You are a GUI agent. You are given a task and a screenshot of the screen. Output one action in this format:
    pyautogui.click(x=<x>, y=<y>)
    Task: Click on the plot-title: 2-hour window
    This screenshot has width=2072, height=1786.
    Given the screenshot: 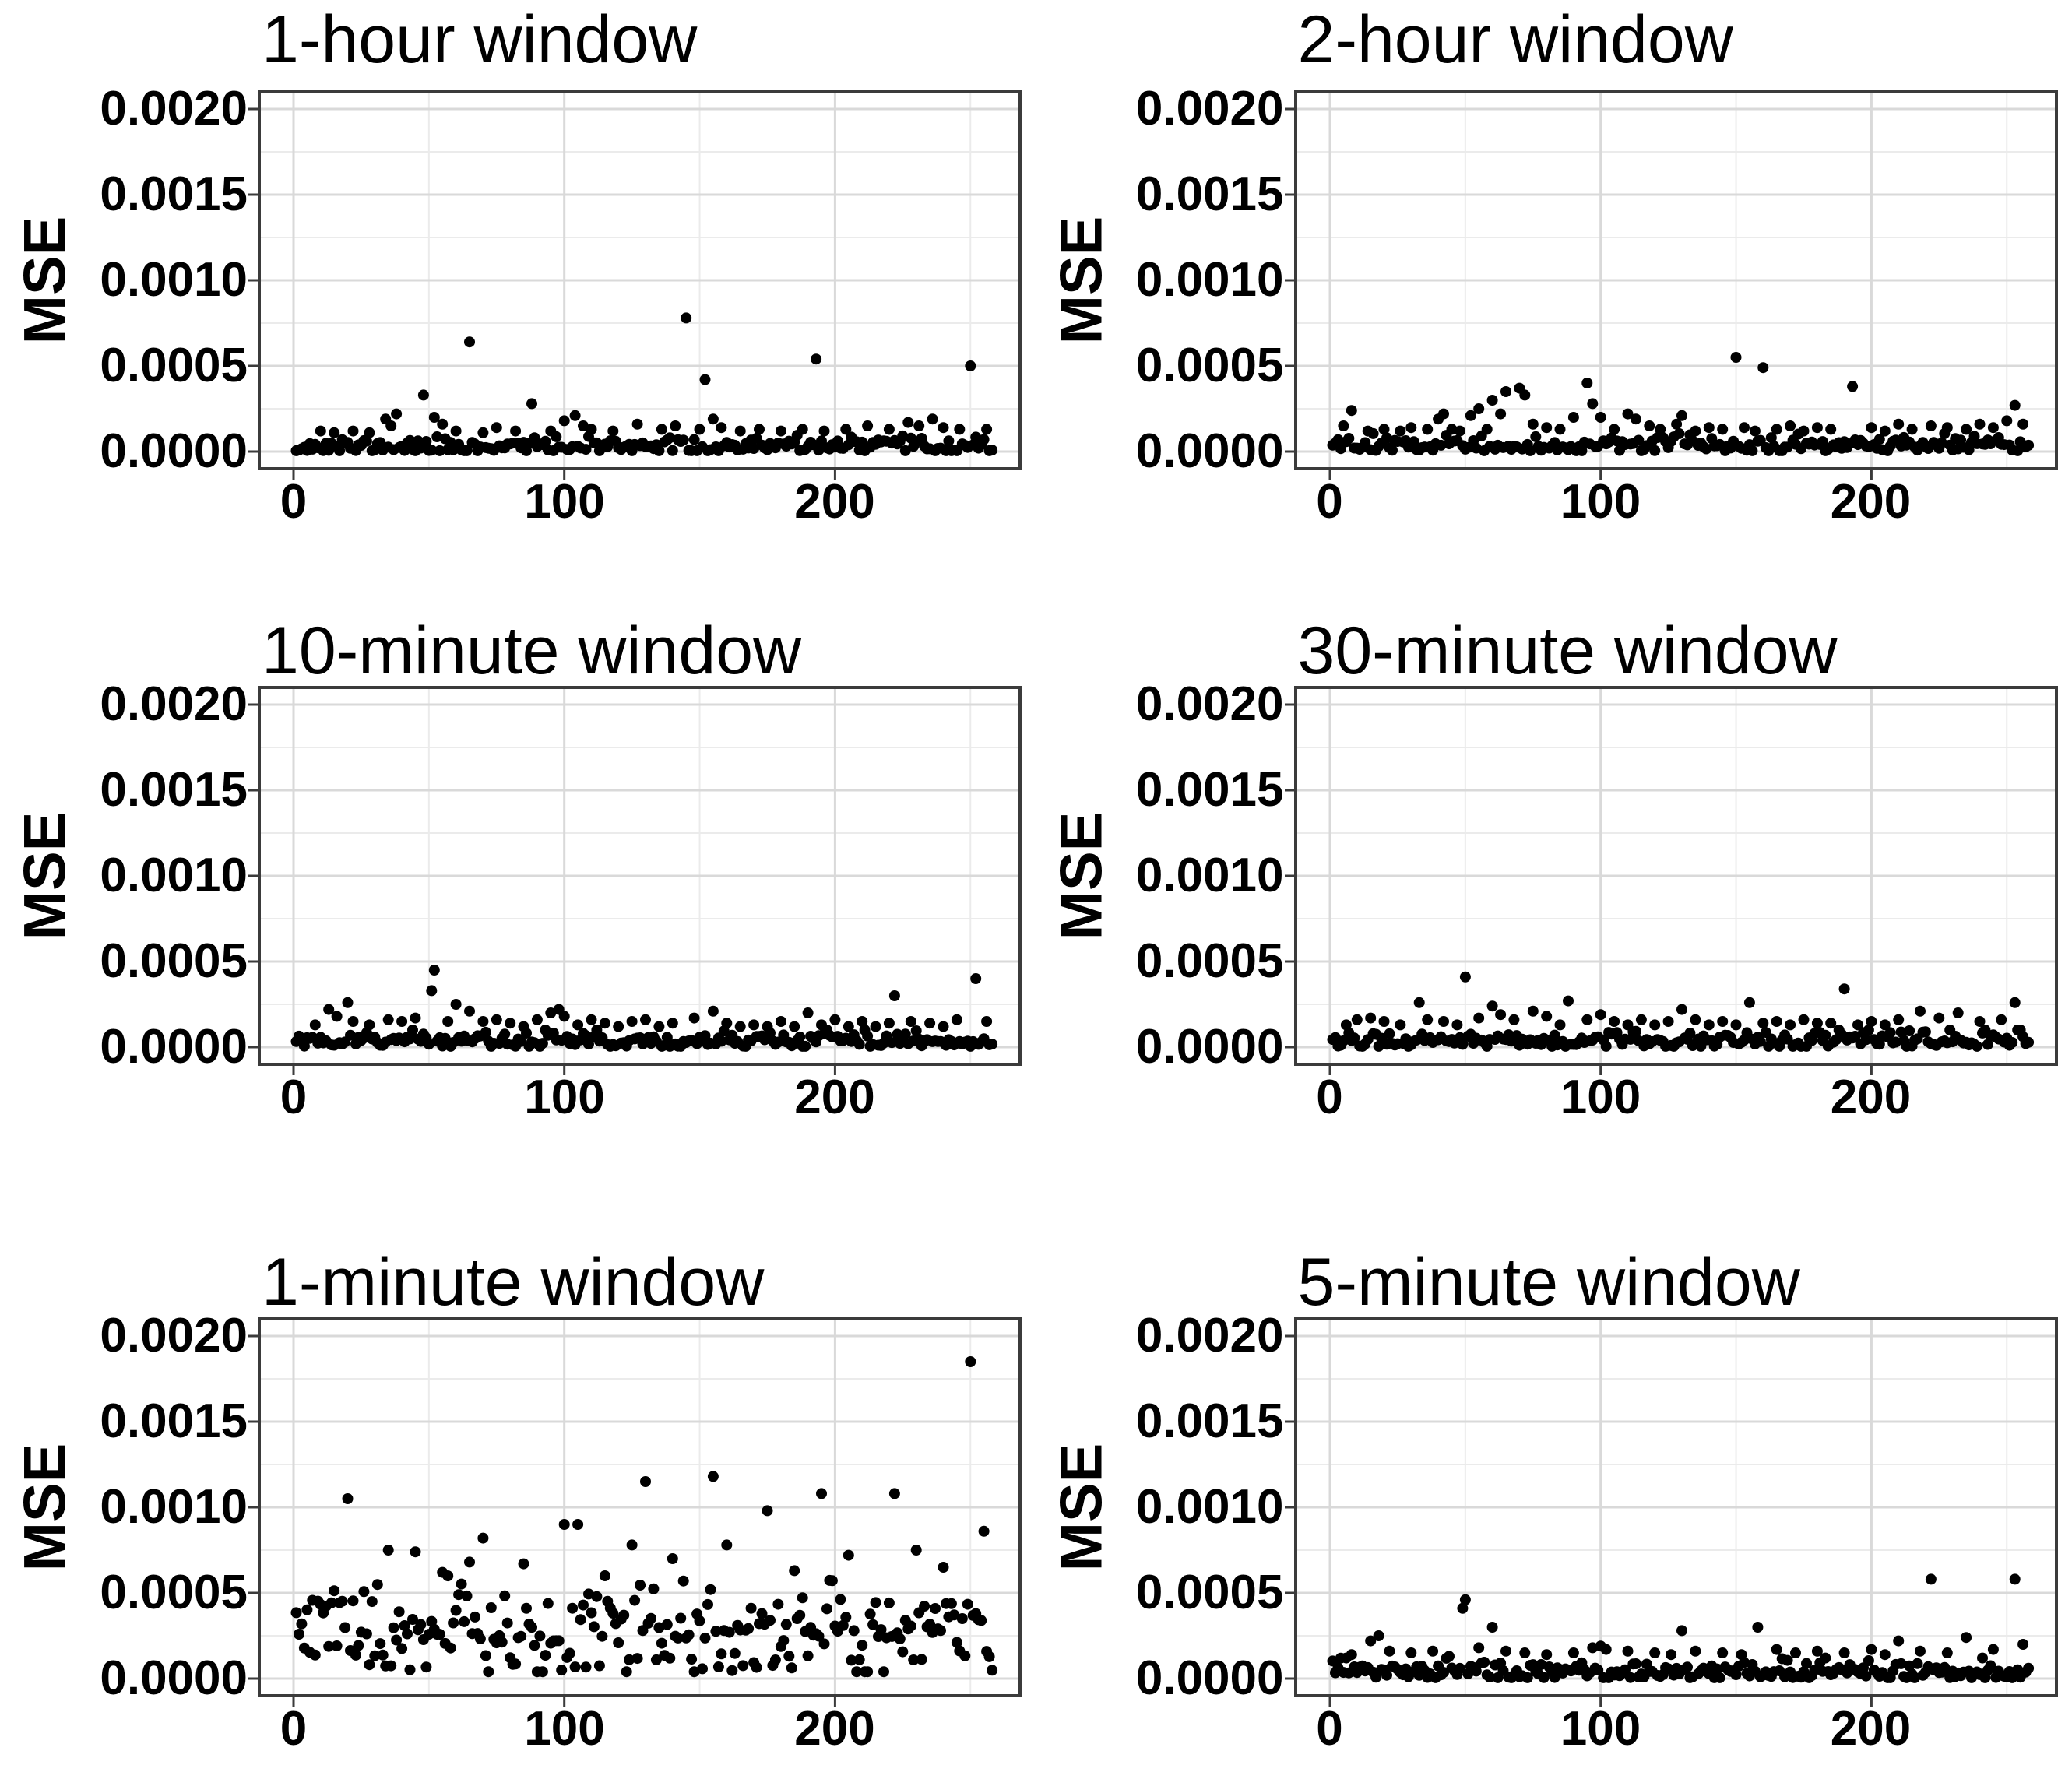 What is the action you would take?
    pyautogui.click(x=1515, y=39)
    